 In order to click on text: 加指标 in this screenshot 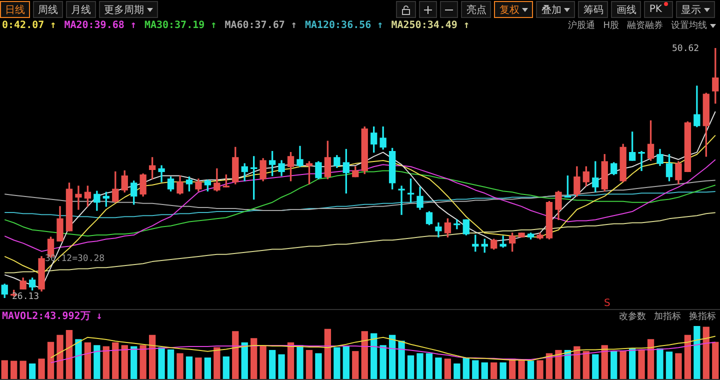, I will do `click(667, 316)`.